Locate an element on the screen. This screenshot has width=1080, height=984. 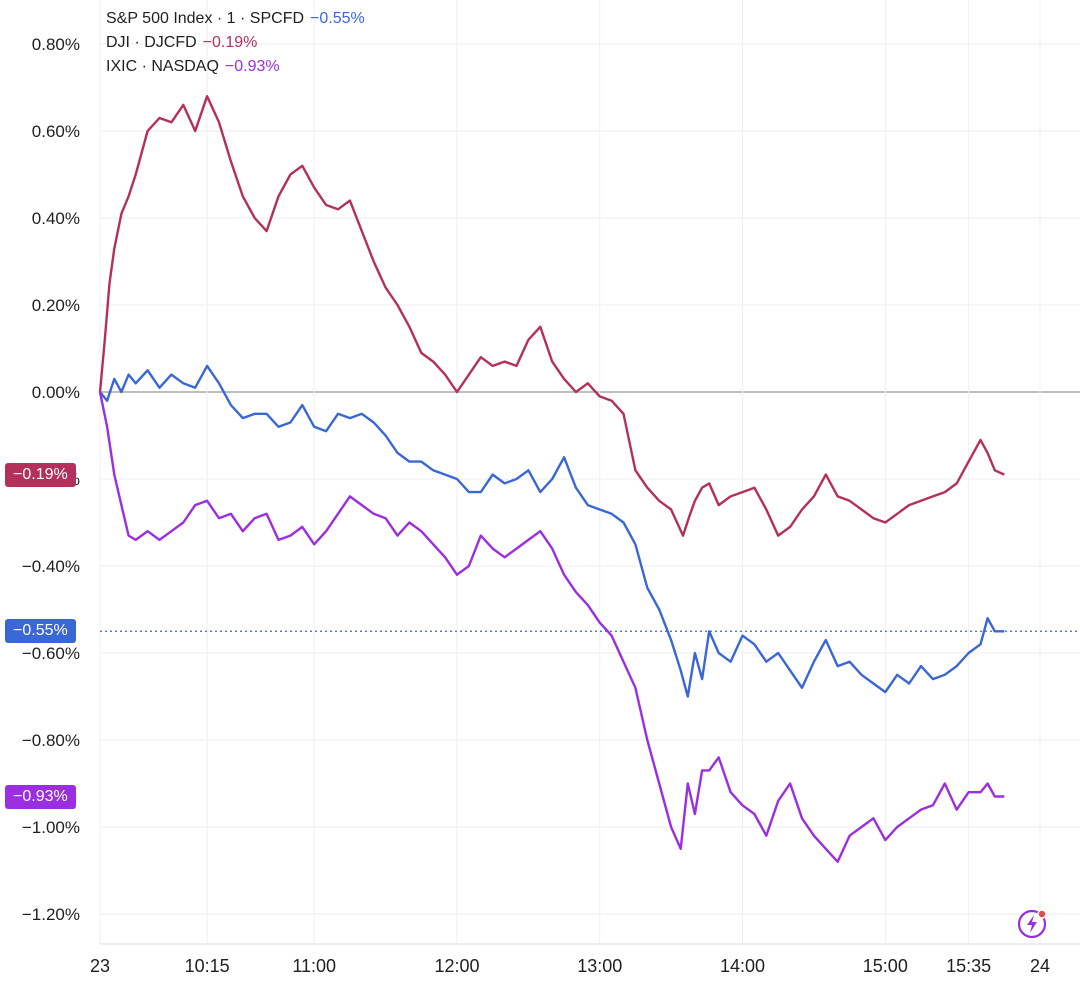
y-tick-label: 0.20% is located at coordinates (56, 305).